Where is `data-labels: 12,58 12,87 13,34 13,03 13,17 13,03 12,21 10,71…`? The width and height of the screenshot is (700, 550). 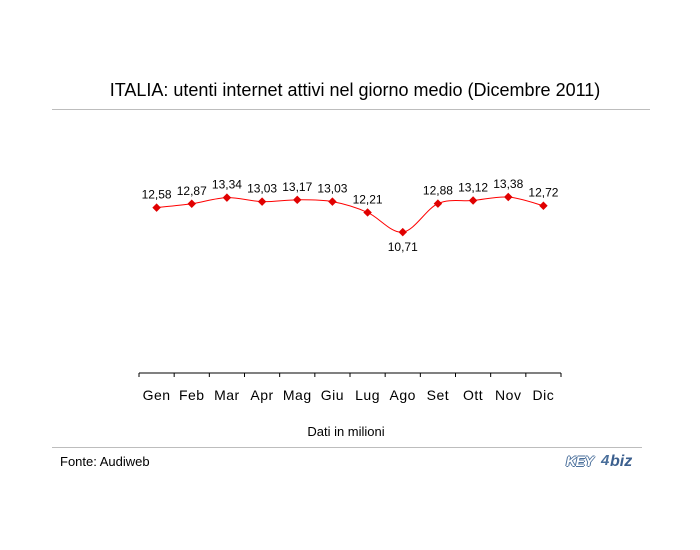 data-labels: 12,58 12,87 13,34 13,03 13,17 13,03 12,21 10,71… is located at coordinates (350, 215).